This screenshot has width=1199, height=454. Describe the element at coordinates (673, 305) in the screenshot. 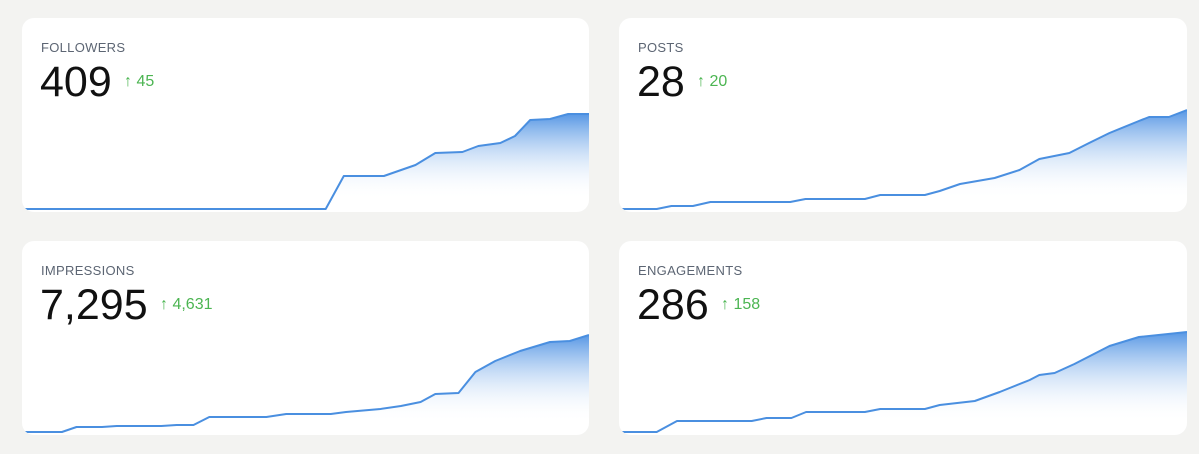

I see `metric-value: 286` at that location.